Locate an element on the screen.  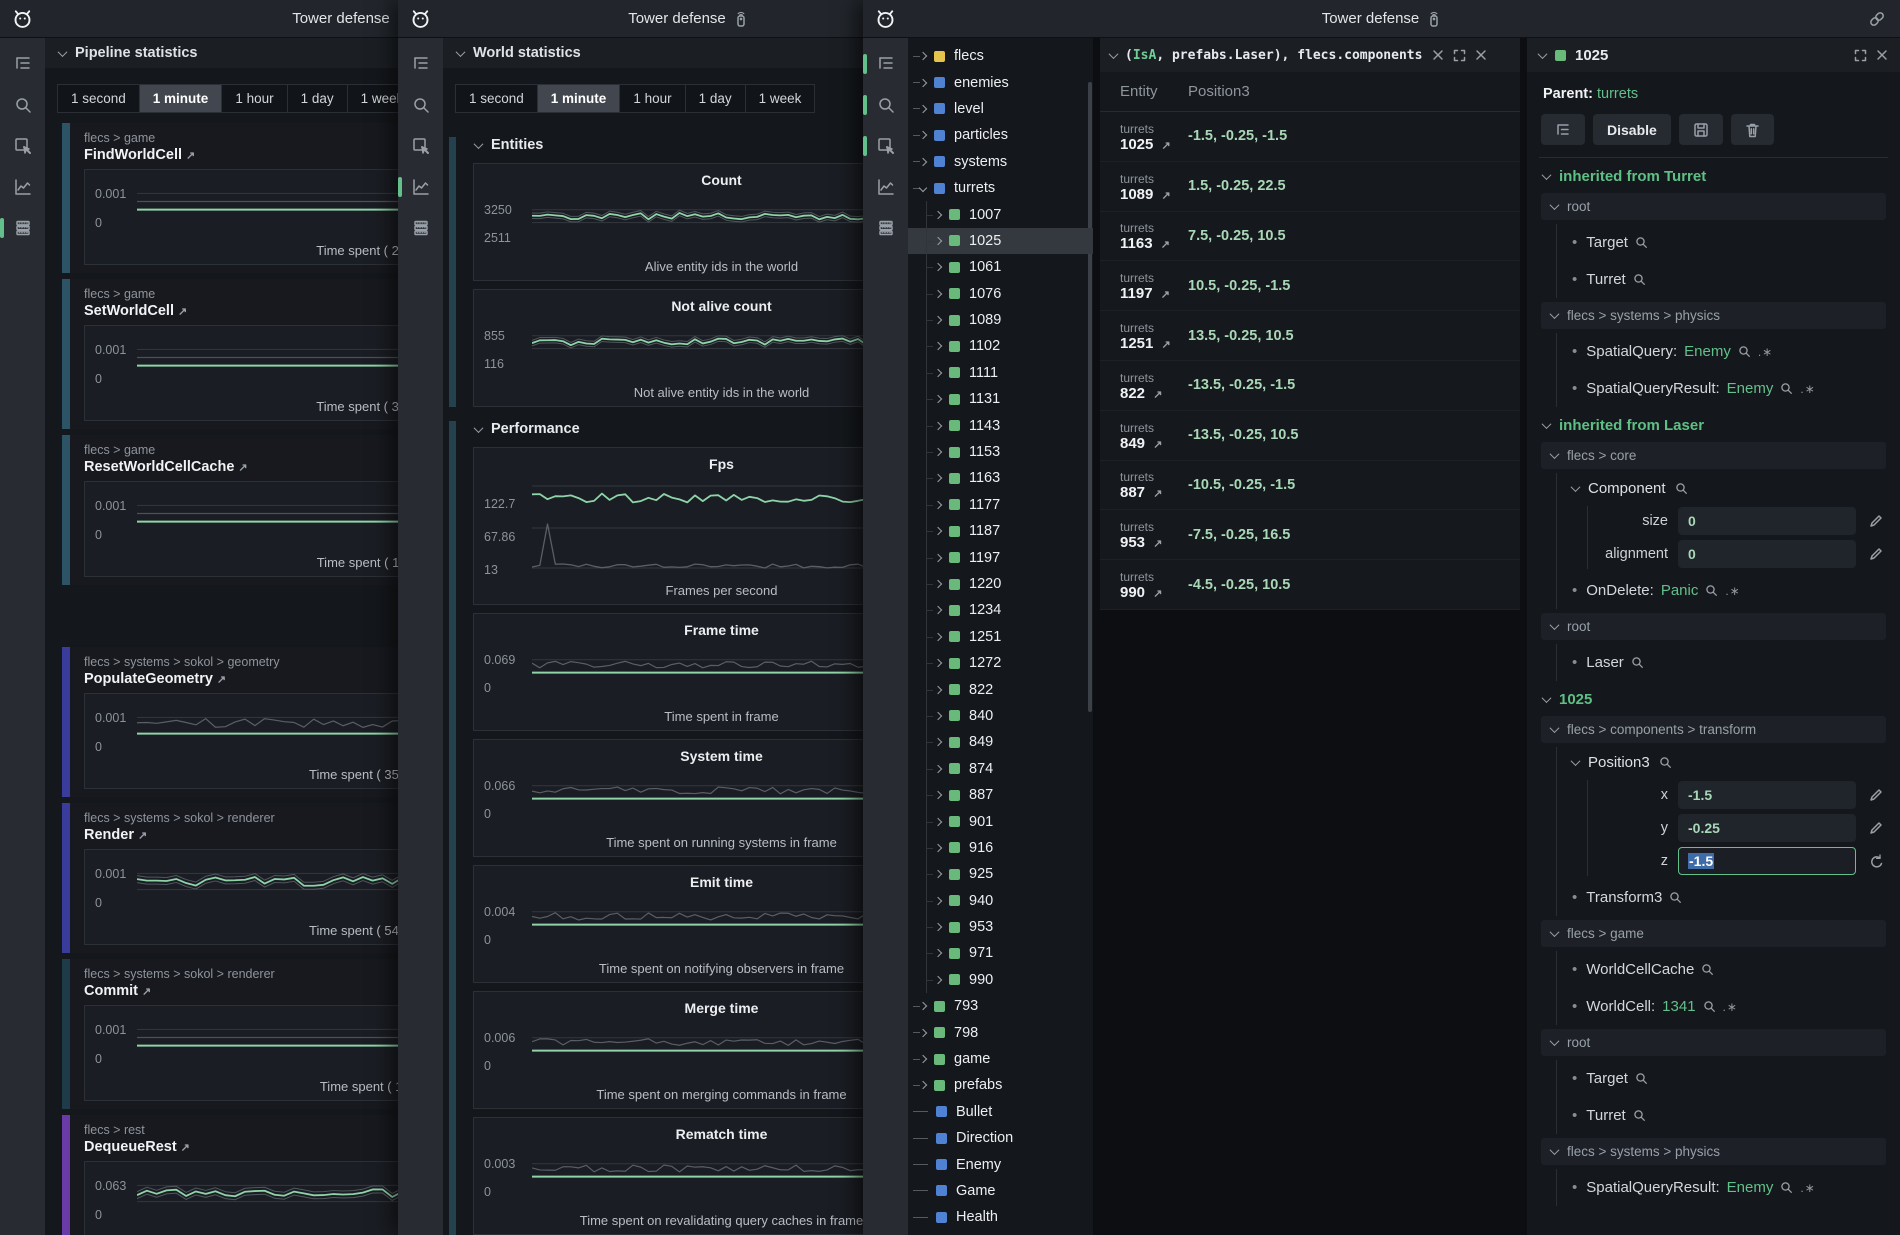
tree-item-flecs: flecs is located at coordinates (1000, 56).